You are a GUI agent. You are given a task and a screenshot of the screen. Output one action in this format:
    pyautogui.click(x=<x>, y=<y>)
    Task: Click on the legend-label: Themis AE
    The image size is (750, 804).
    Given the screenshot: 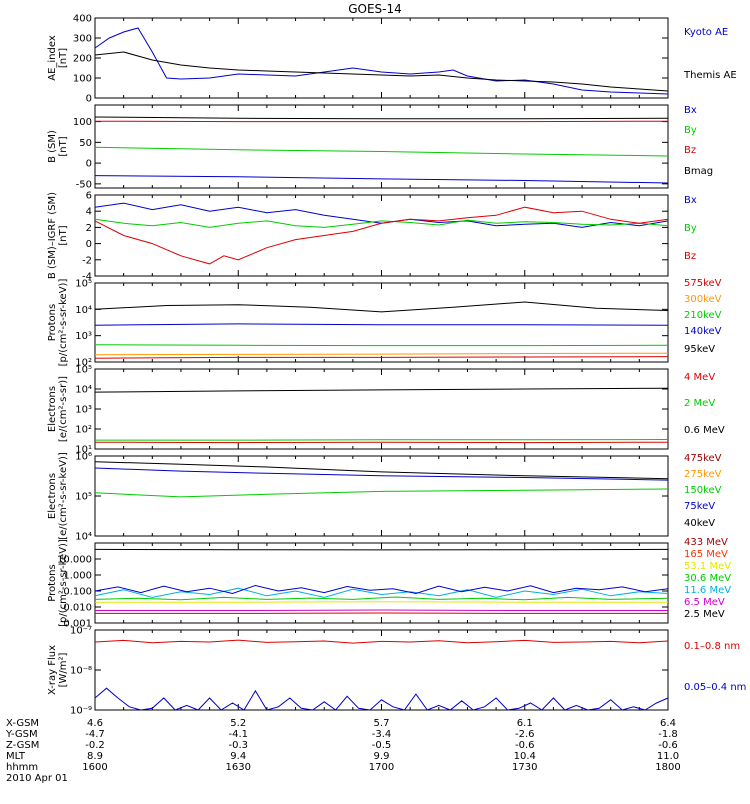 What is the action you would take?
    pyautogui.click(x=710, y=75)
    